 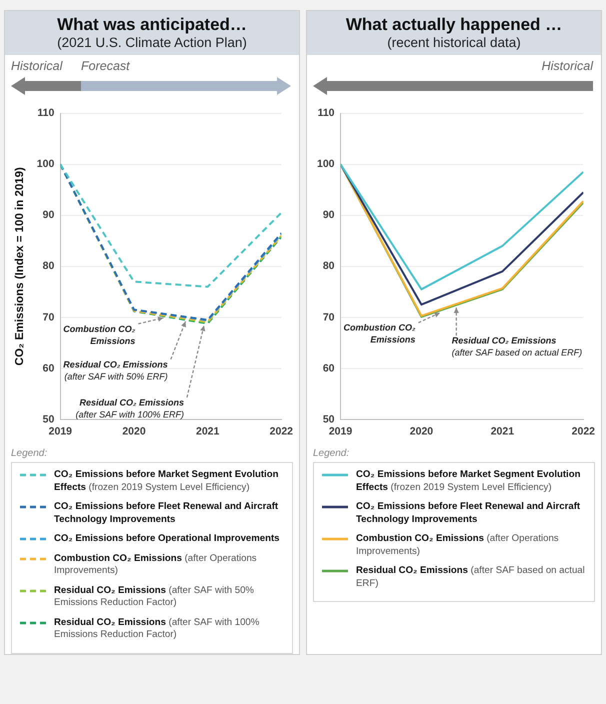 What do you see at coordinates (157, 628) in the screenshot?
I see `legend-label: Residual CO₂ Emissions (after SAF with 100% Emissions Reduction Factor)` at bounding box center [157, 628].